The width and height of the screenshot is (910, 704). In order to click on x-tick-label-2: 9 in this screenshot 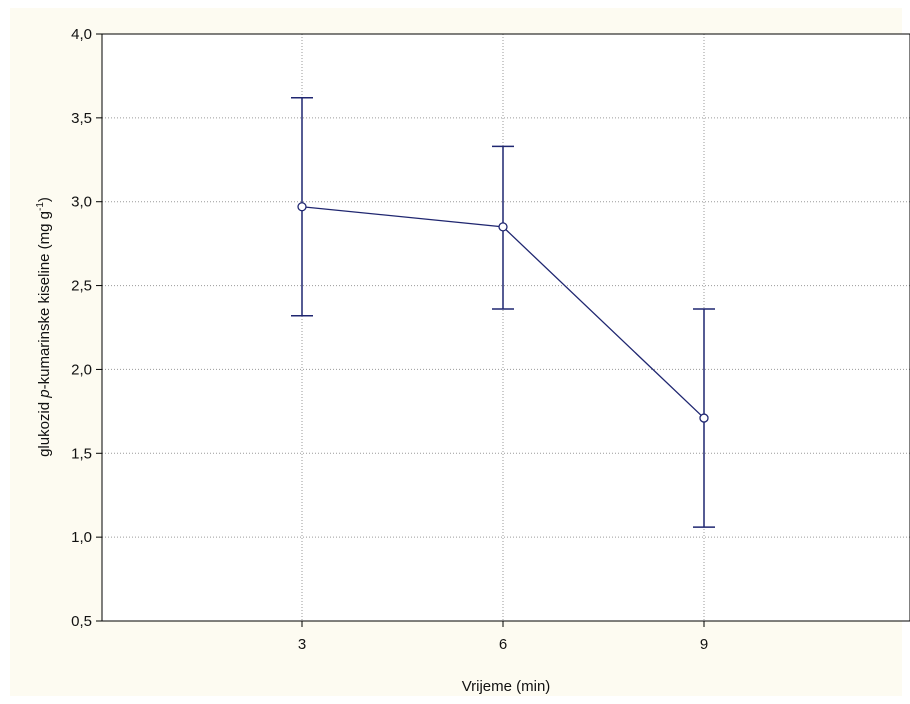, I will do `click(704, 644)`.